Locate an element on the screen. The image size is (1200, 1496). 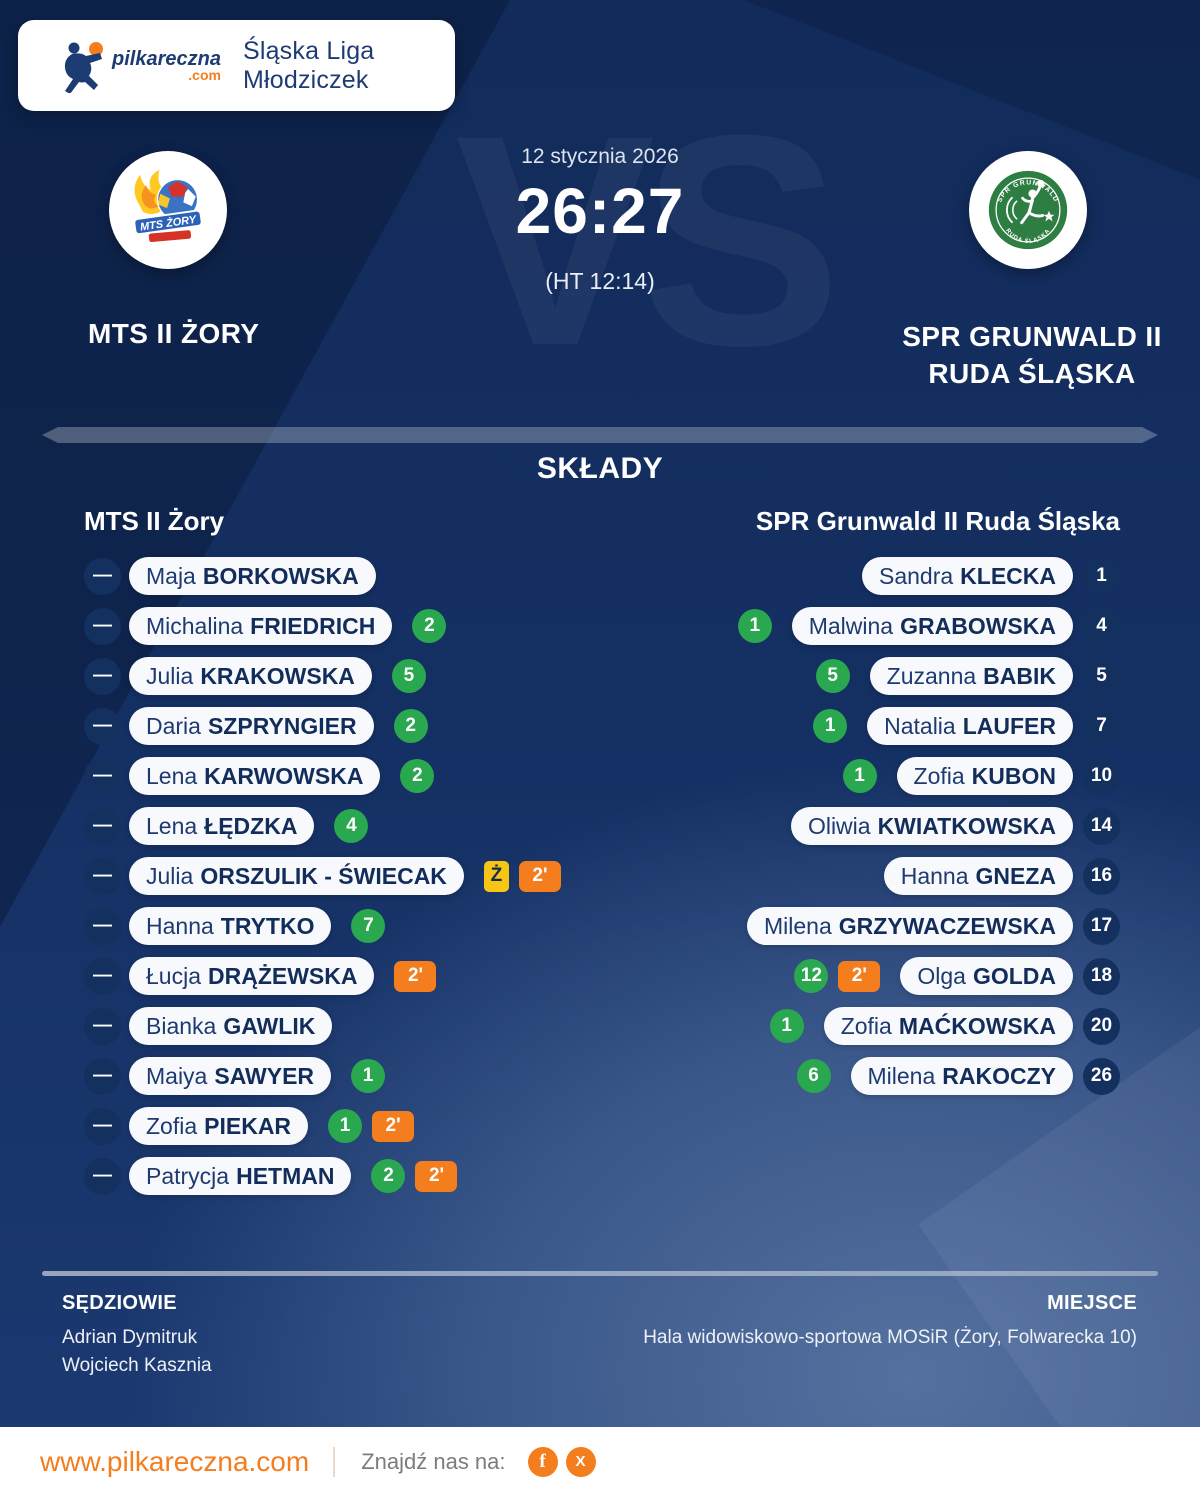
player-name-pill: Sandra KLECKA is located at coordinates (967, 576).